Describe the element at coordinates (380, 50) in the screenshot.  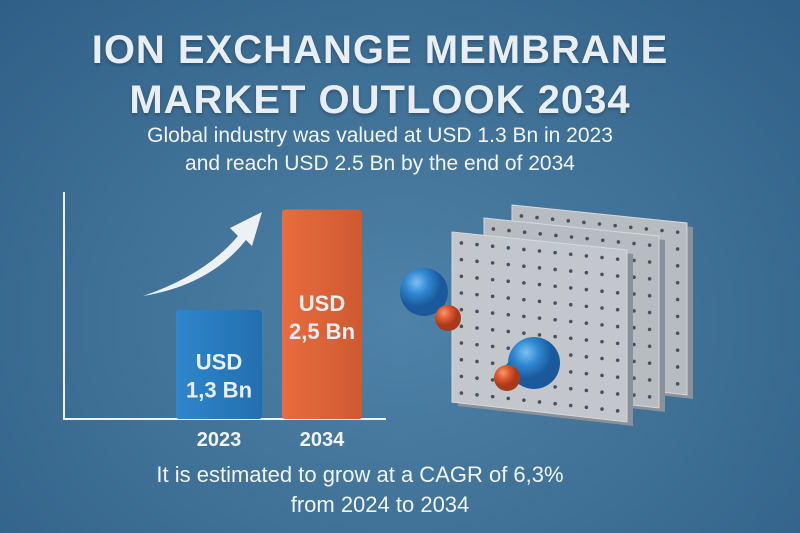
I see `title-line-1: ION EXCHANGE MEMBRANE` at that location.